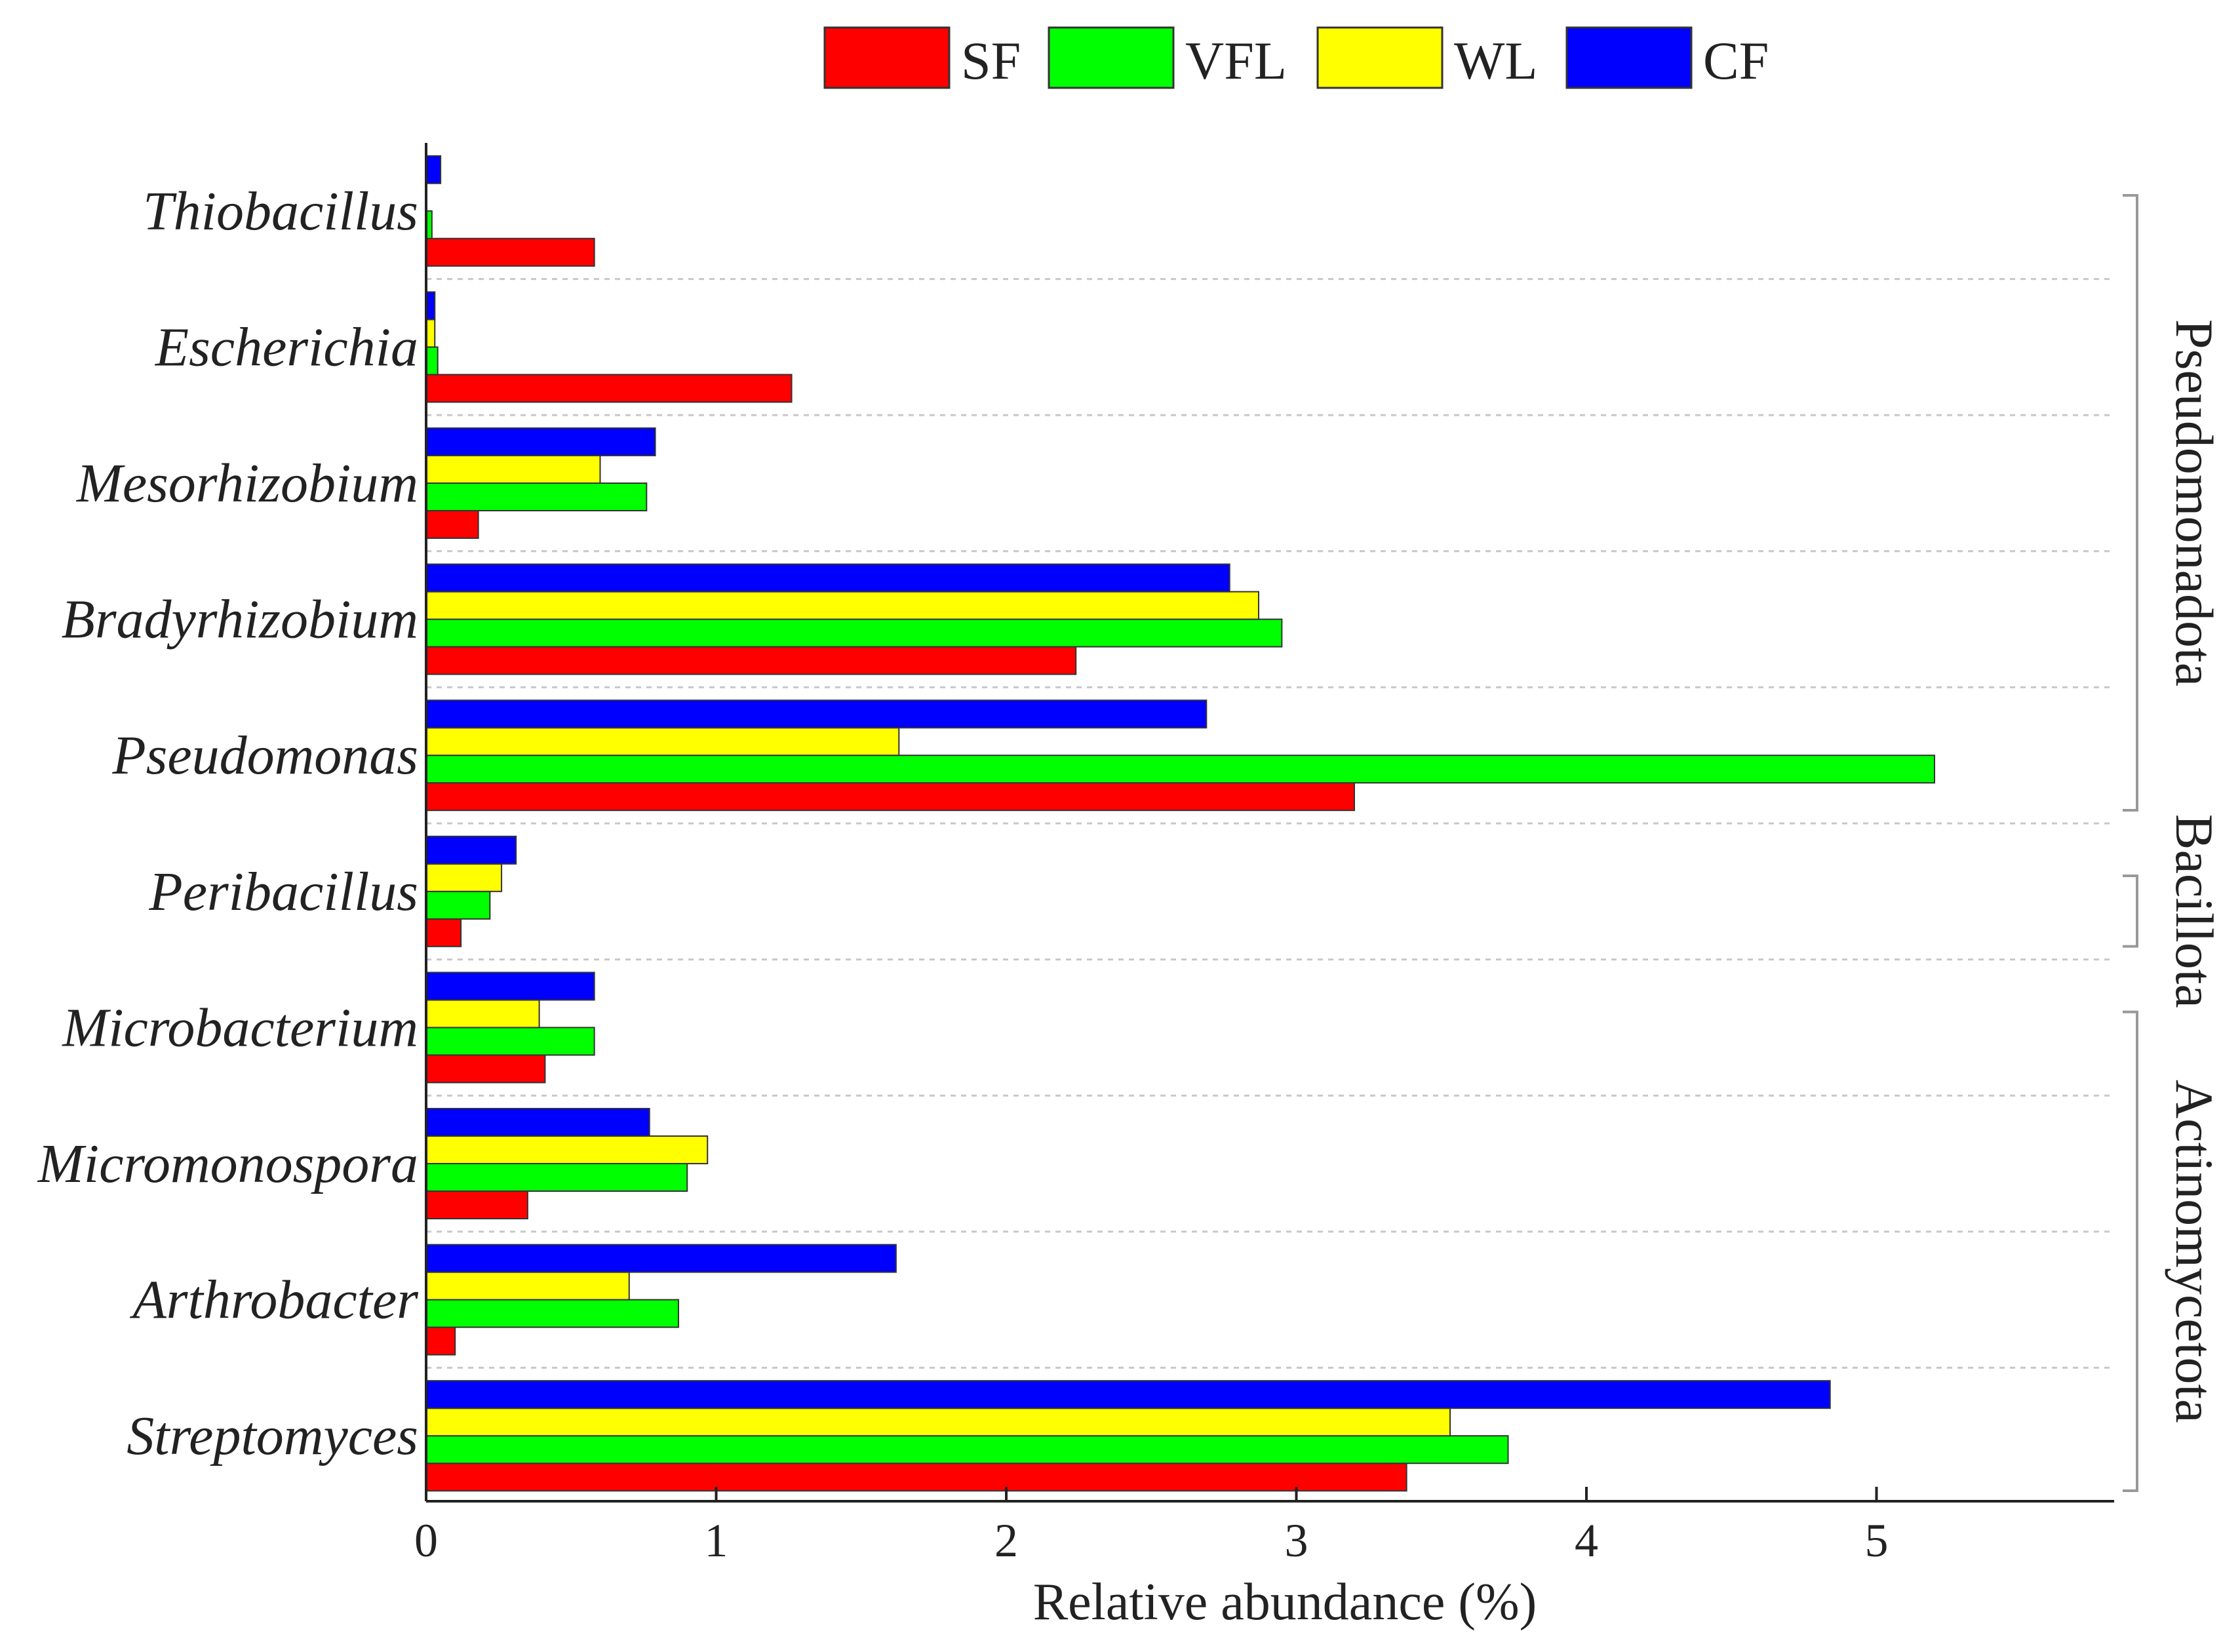  I want to click on bar-cf-streptomyces: CF — Streptomyces: 4.84%, so click(1128, 1394).